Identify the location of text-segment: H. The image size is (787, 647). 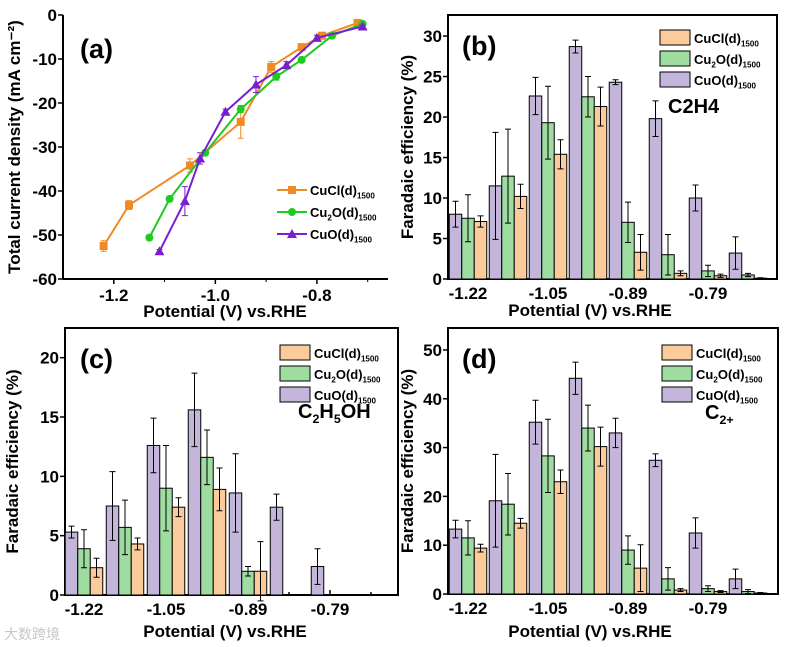
(701, 107).